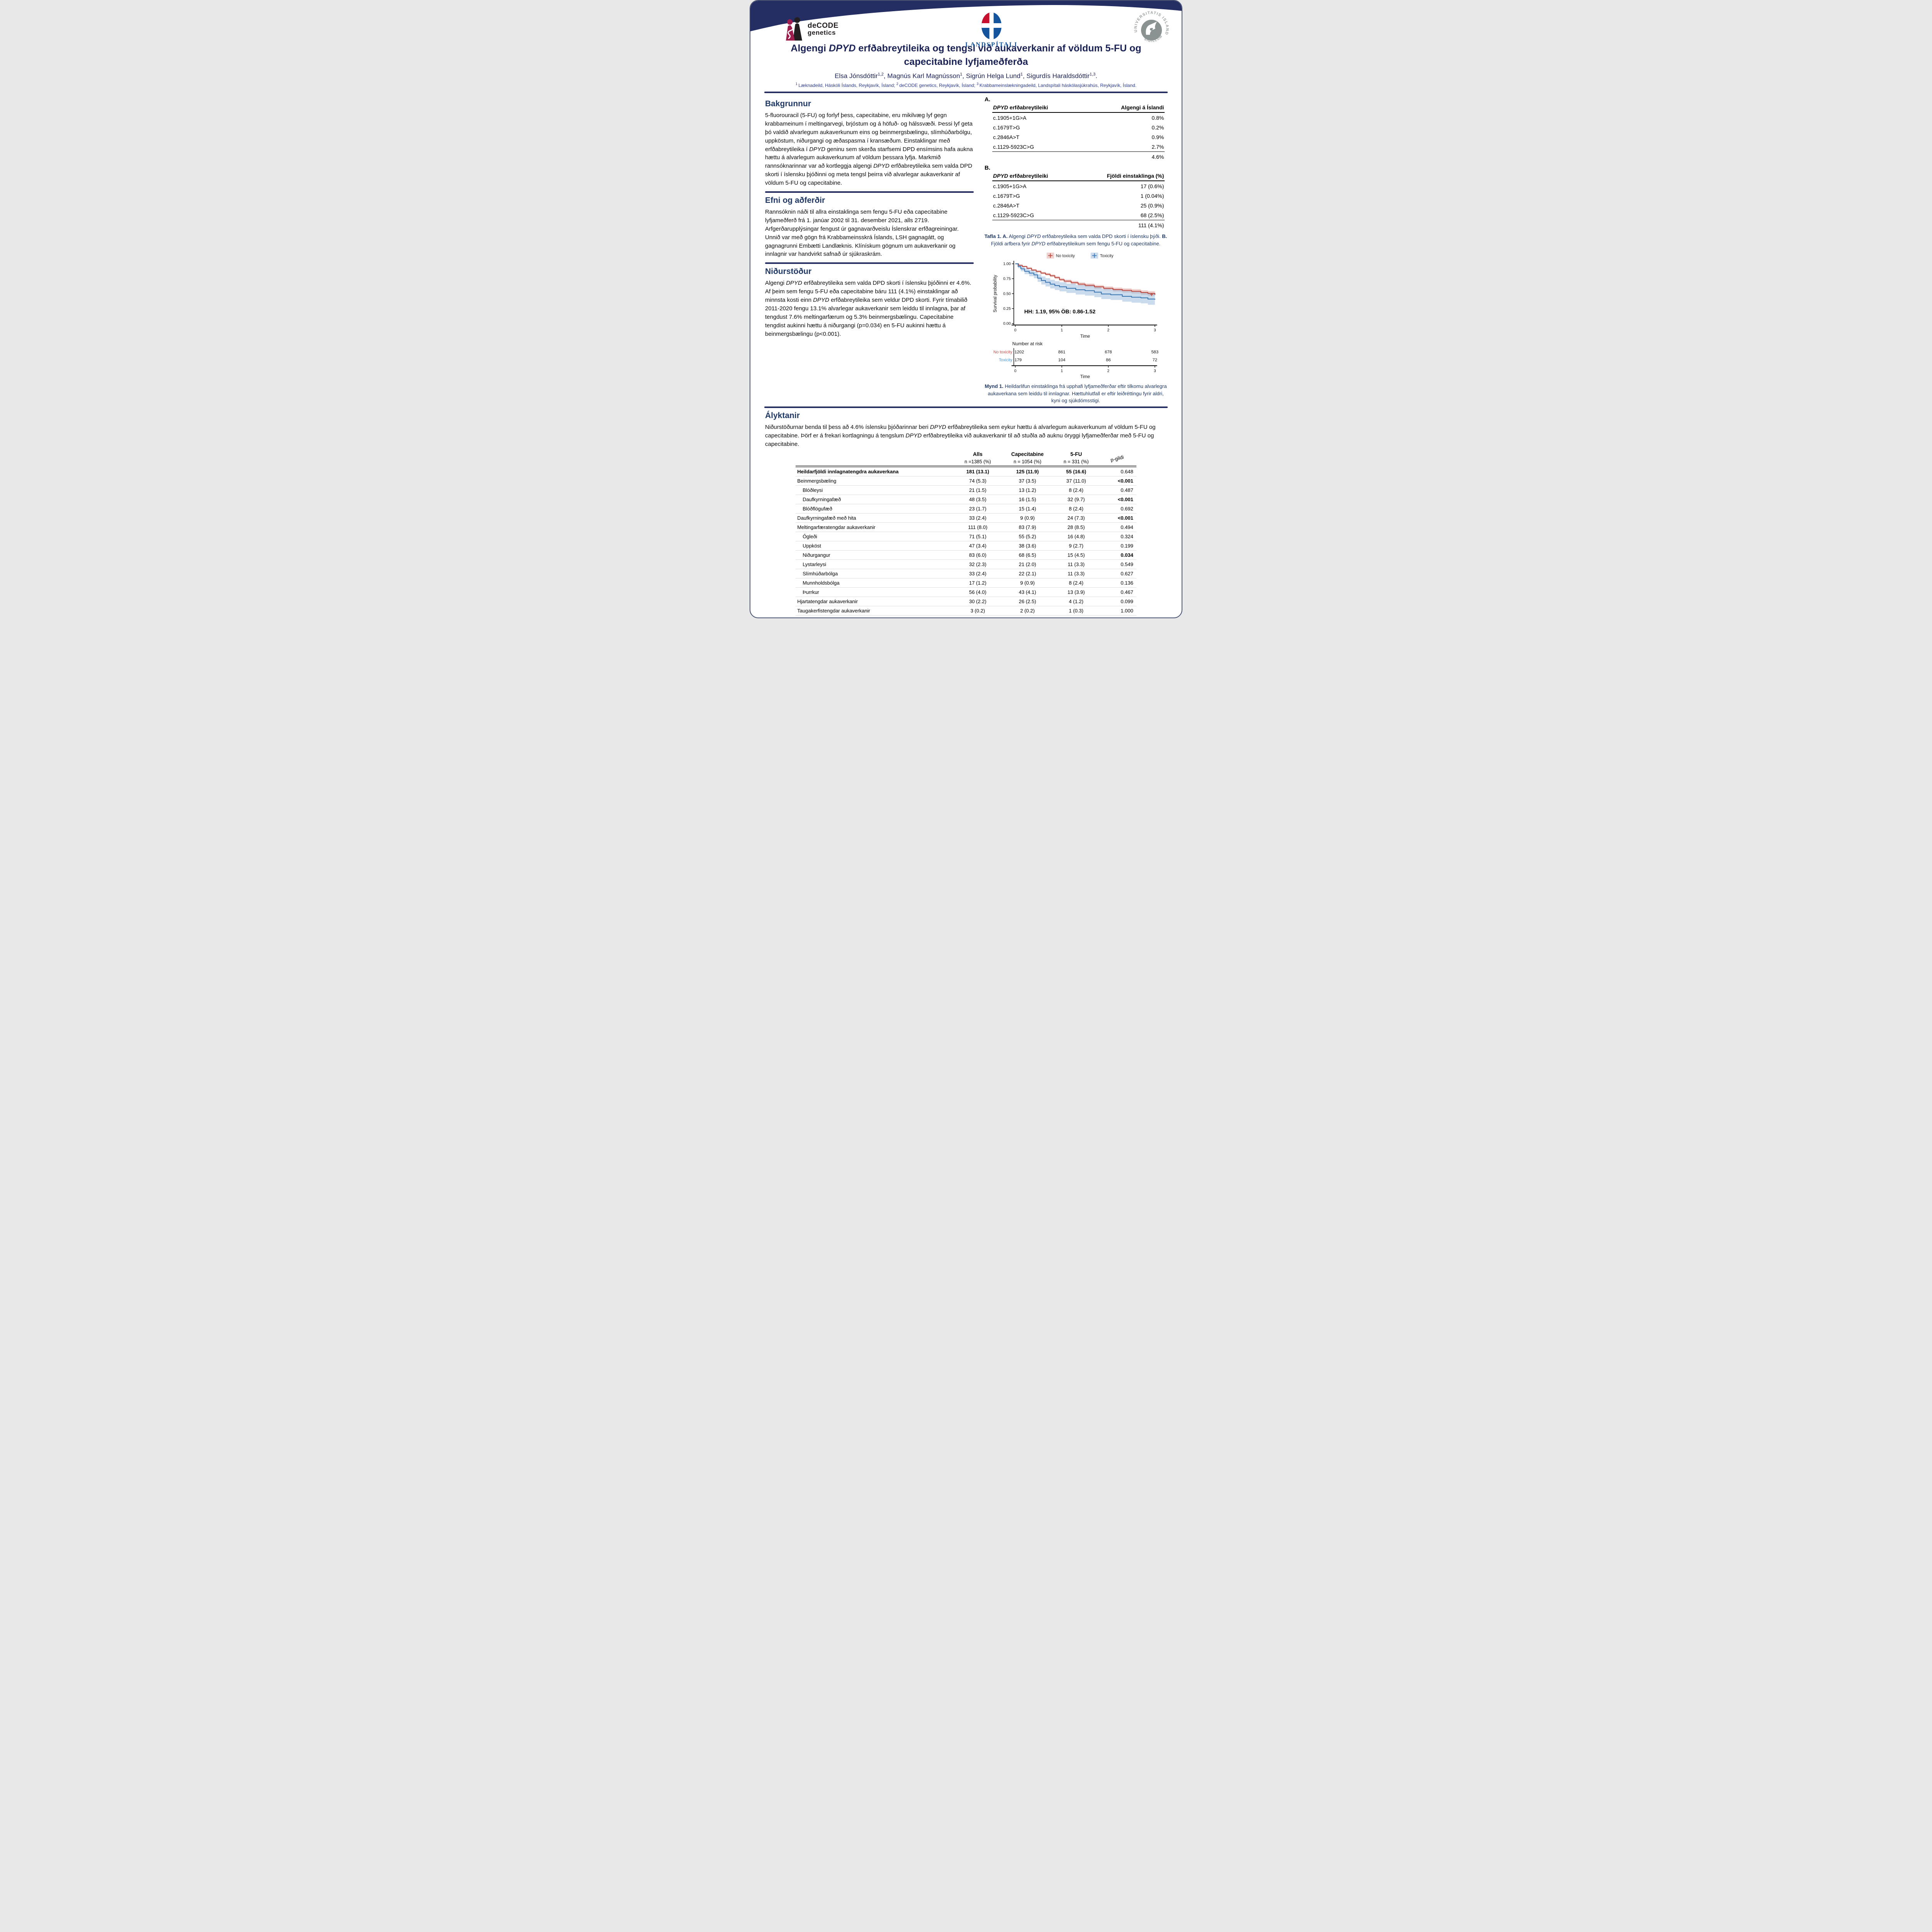  I want to click on alls-cell: 48 (3.5), so click(978, 499).